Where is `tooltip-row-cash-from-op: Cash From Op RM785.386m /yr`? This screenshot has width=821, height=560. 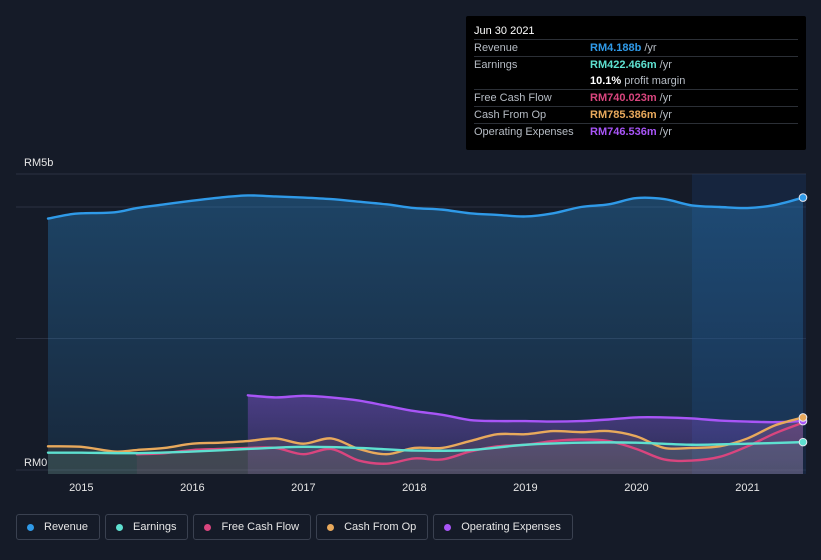
tooltip-row-cash-from-op: Cash From Op RM785.386m /yr is located at coordinates (636, 114).